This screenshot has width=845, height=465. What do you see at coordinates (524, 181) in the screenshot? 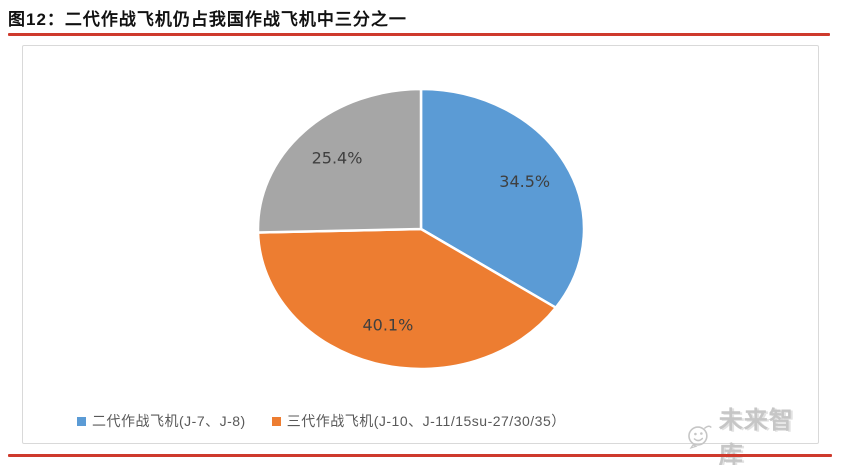
I see `pie-slice-label: 34.5%` at bounding box center [524, 181].